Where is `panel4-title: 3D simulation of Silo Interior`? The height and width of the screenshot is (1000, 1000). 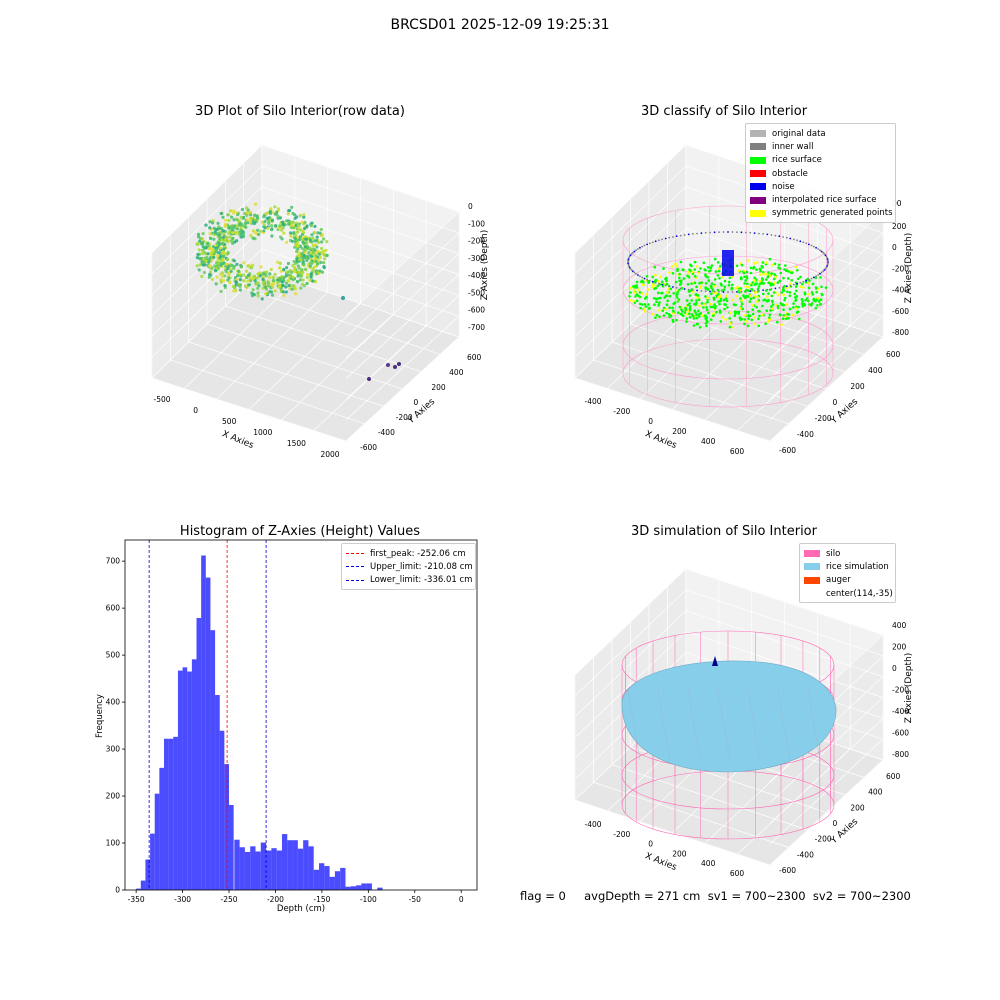
panel4-title: 3D simulation of Silo Interior is located at coordinates (724, 531).